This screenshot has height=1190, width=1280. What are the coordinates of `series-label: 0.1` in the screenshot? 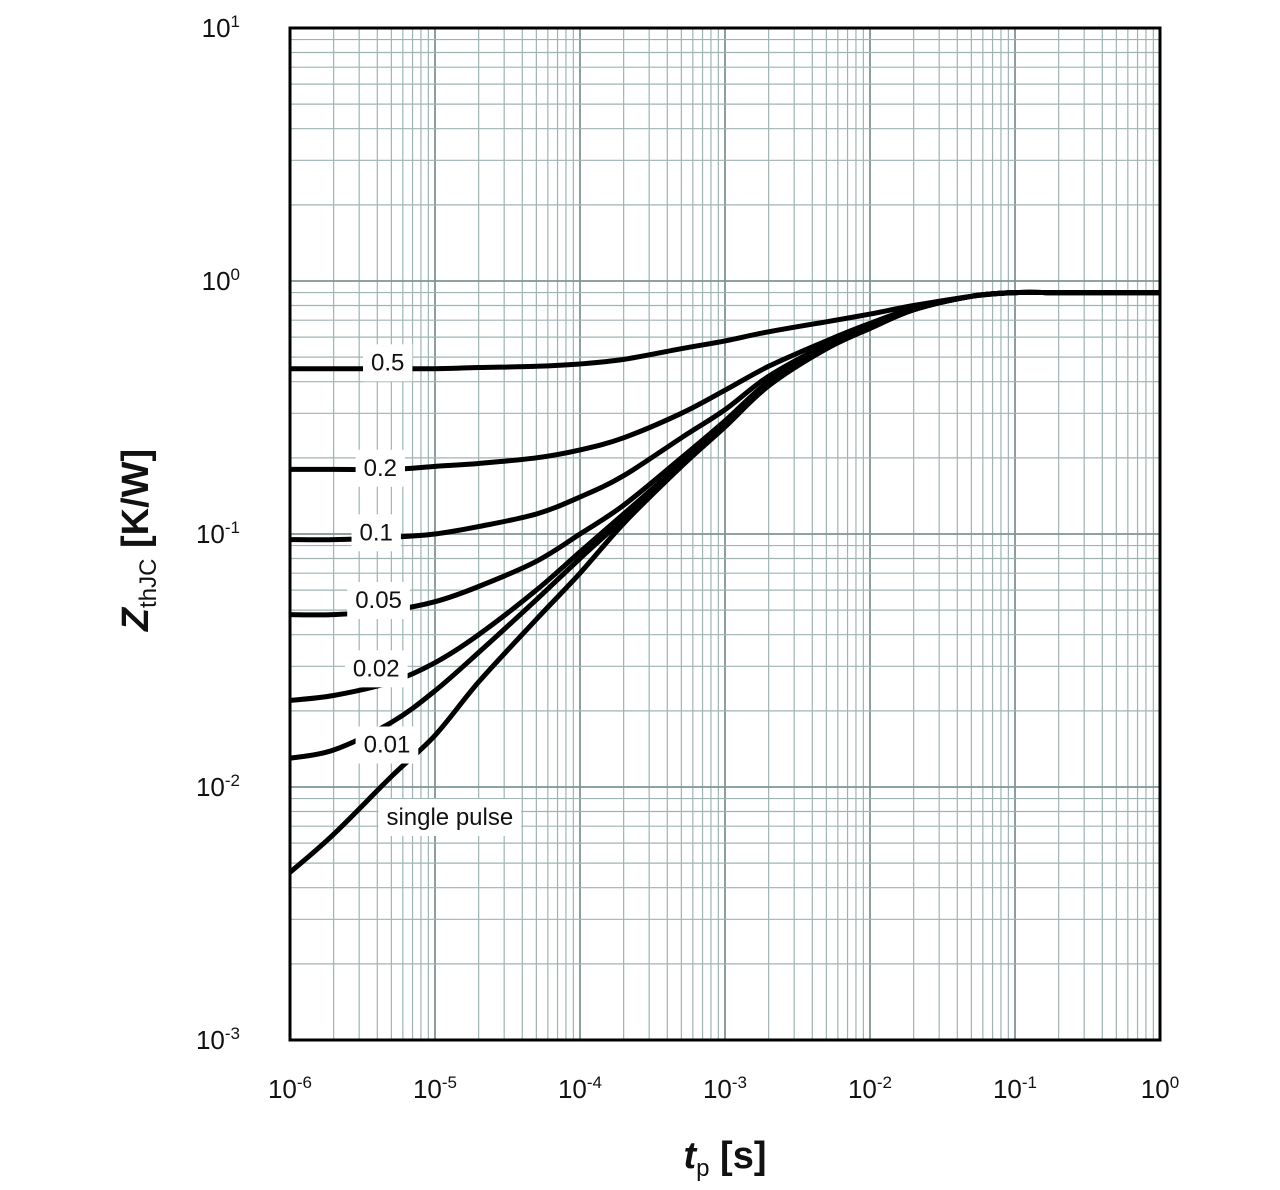 It's located at (376, 532).